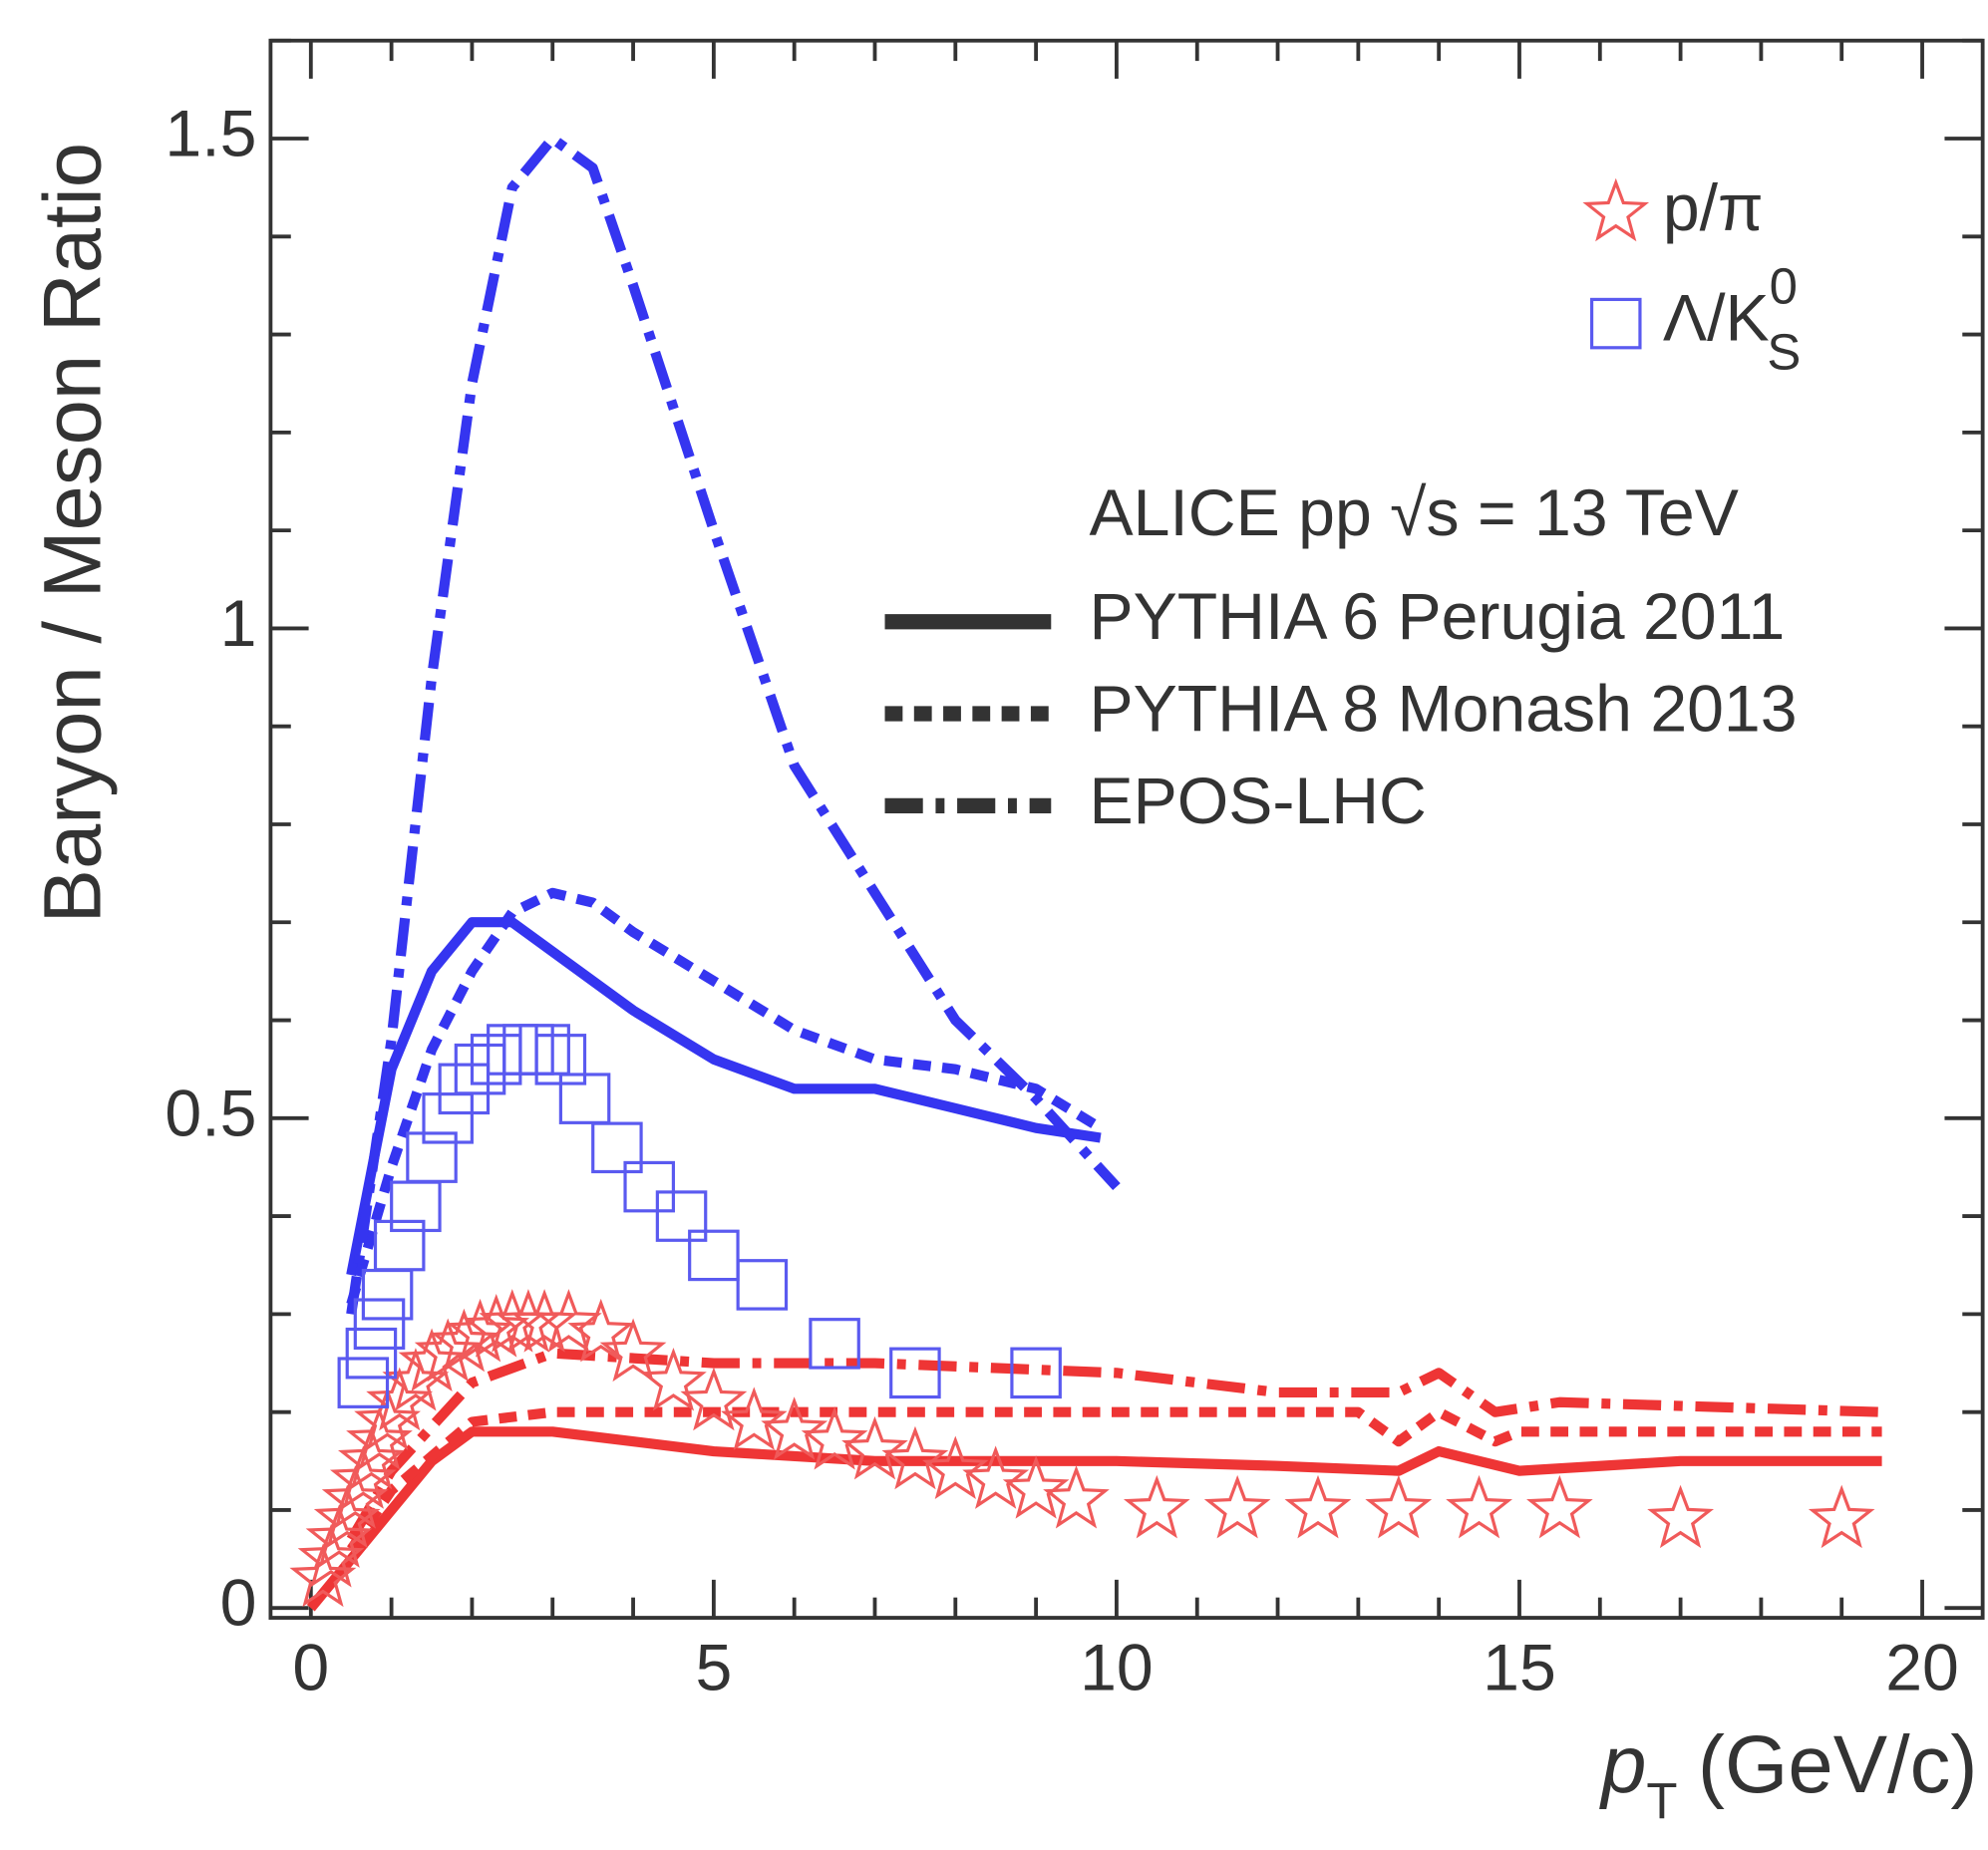  I want to click on x-label-var: p, so click(1622, 1763).